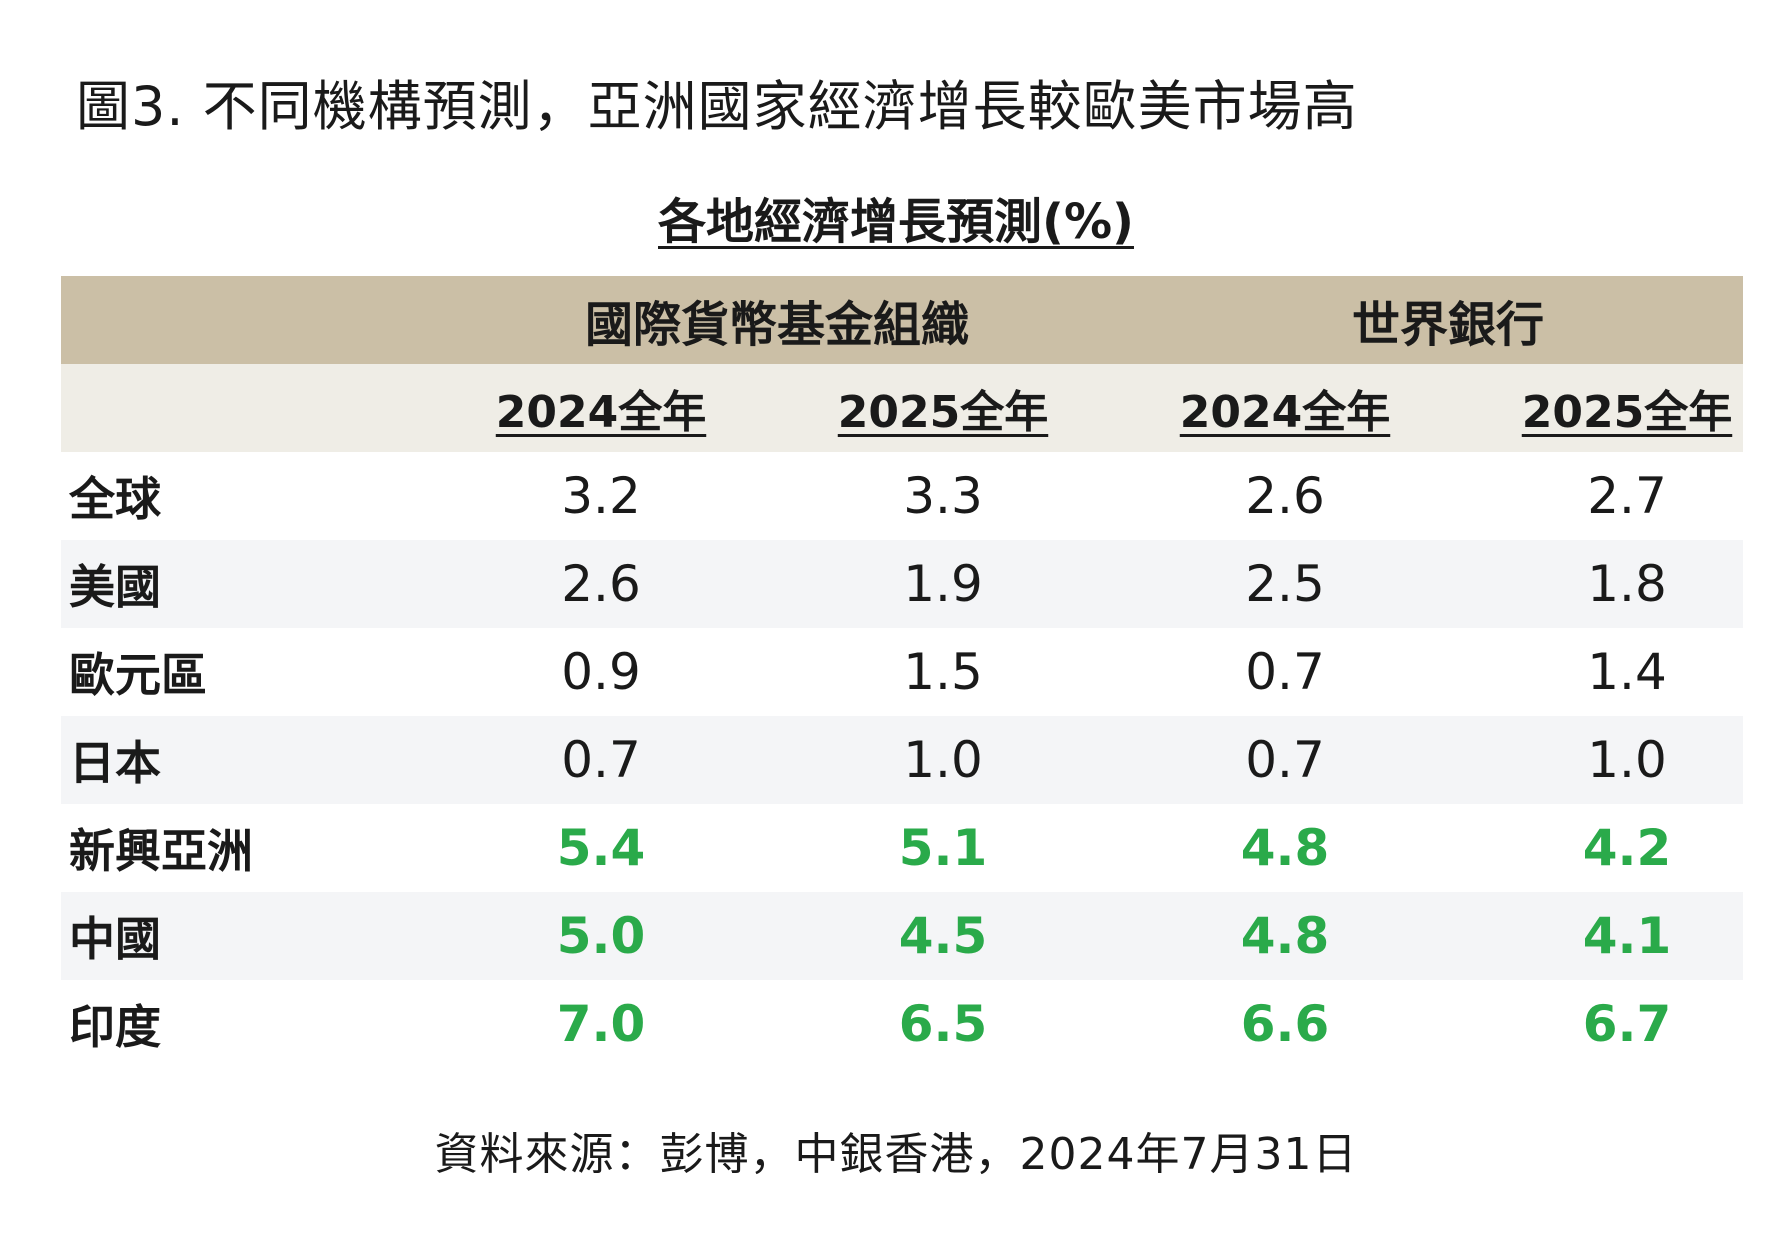  I want to click on value-cell: 5.4, so click(601, 848).